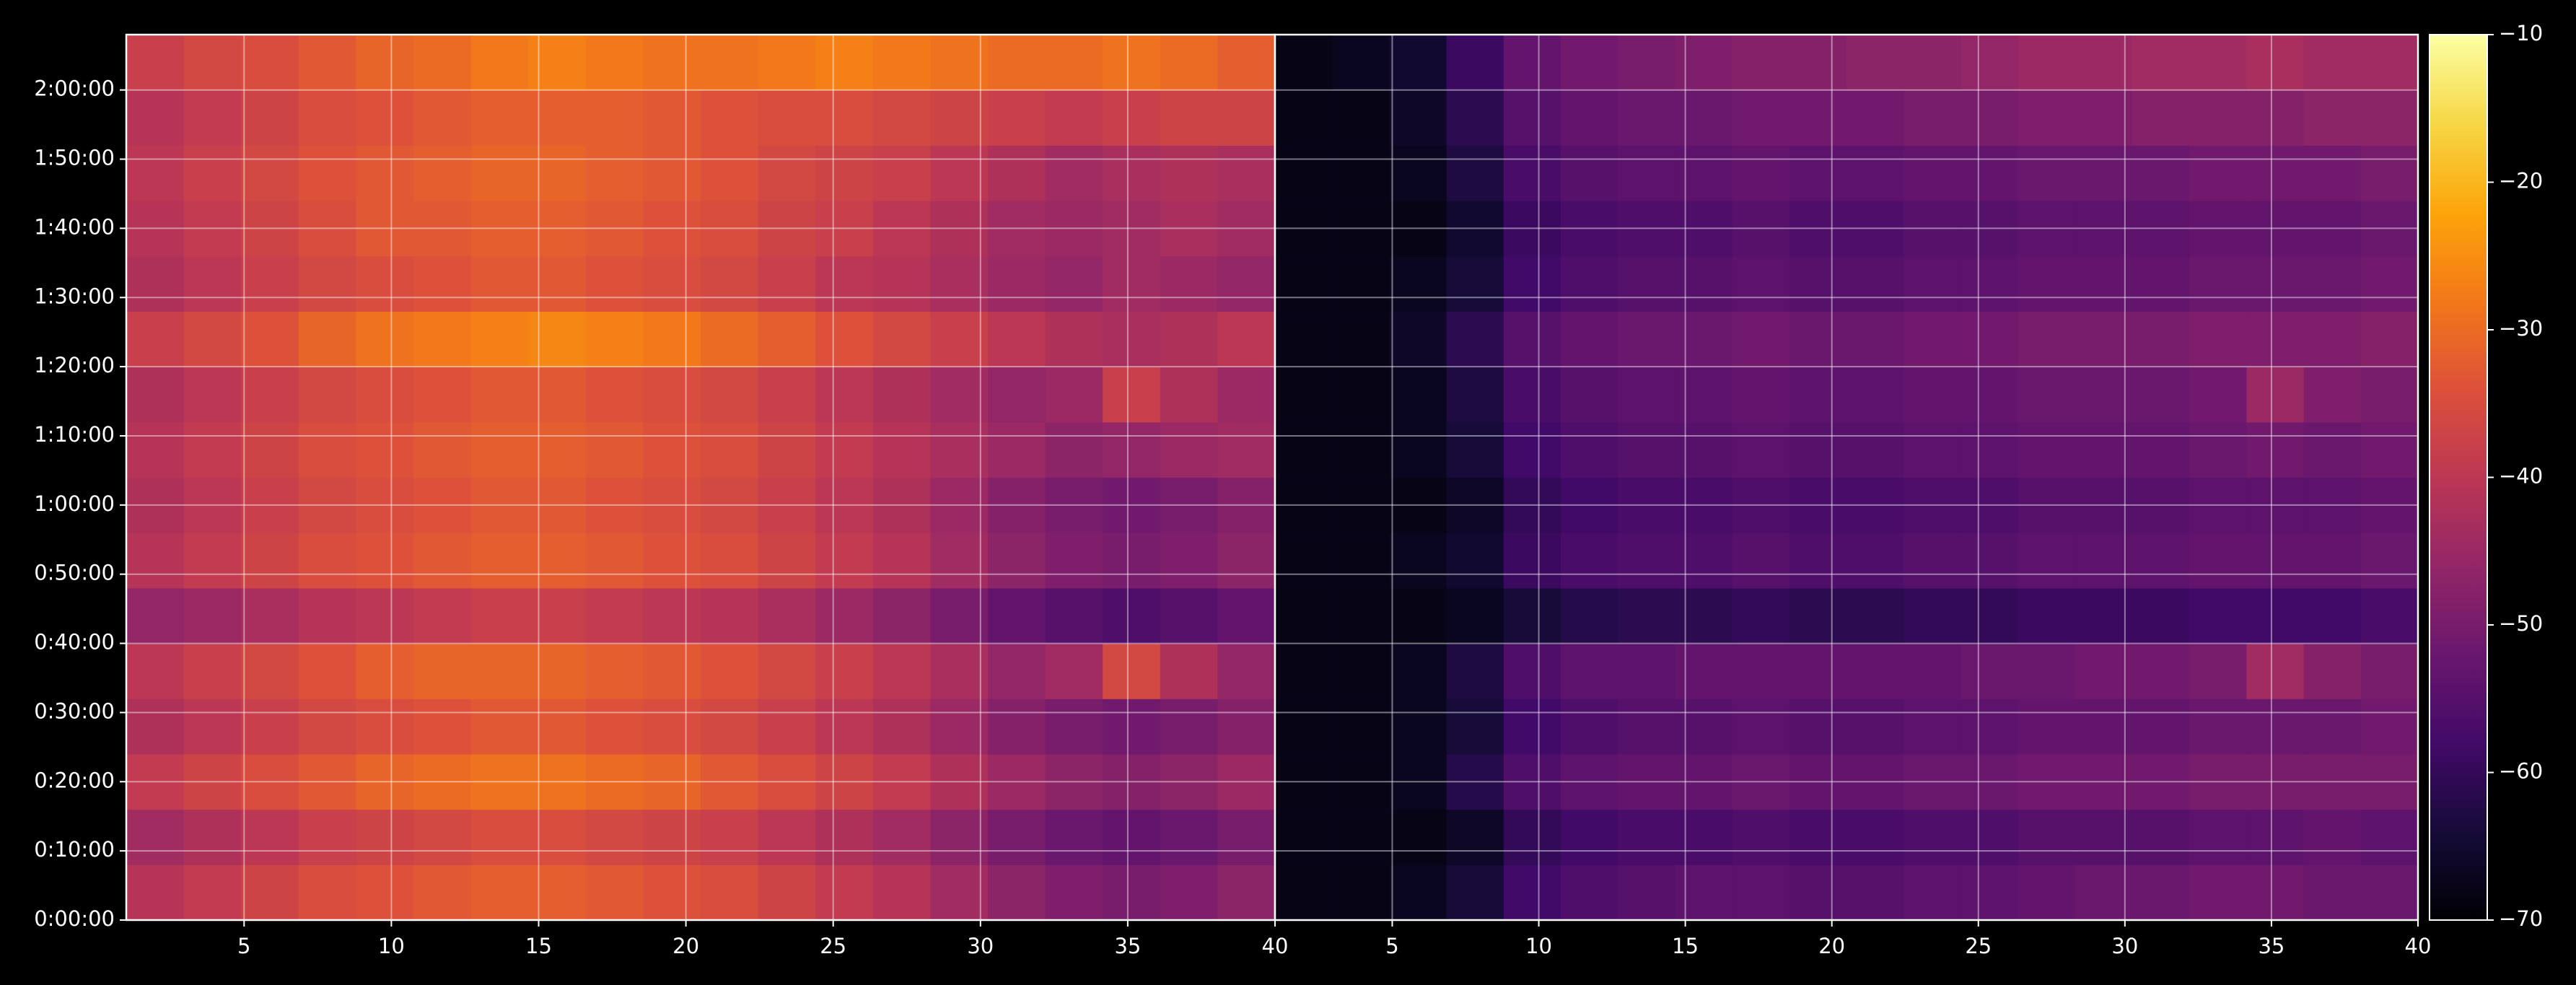  I want to click on y-tick-label: 0:00:00, so click(74, 918).